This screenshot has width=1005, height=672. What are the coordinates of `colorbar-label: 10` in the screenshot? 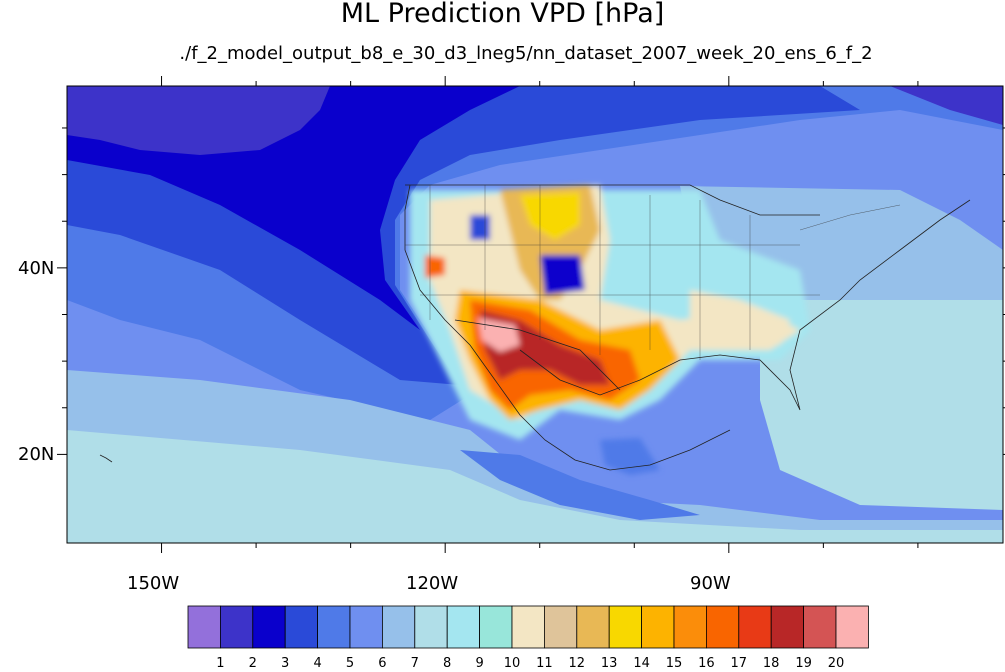 It's located at (512, 663).